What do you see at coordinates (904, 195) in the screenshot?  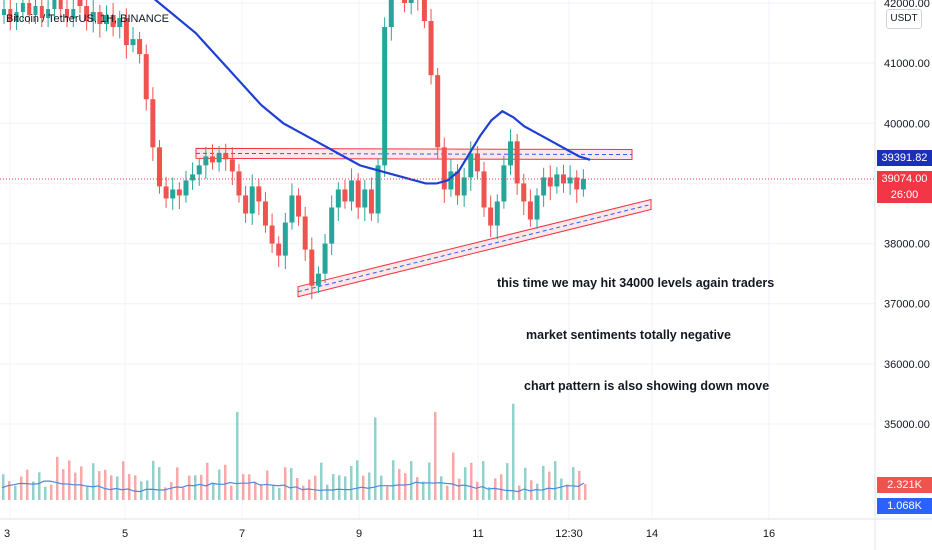 I see `countdown-tag: 26:00` at bounding box center [904, 195].